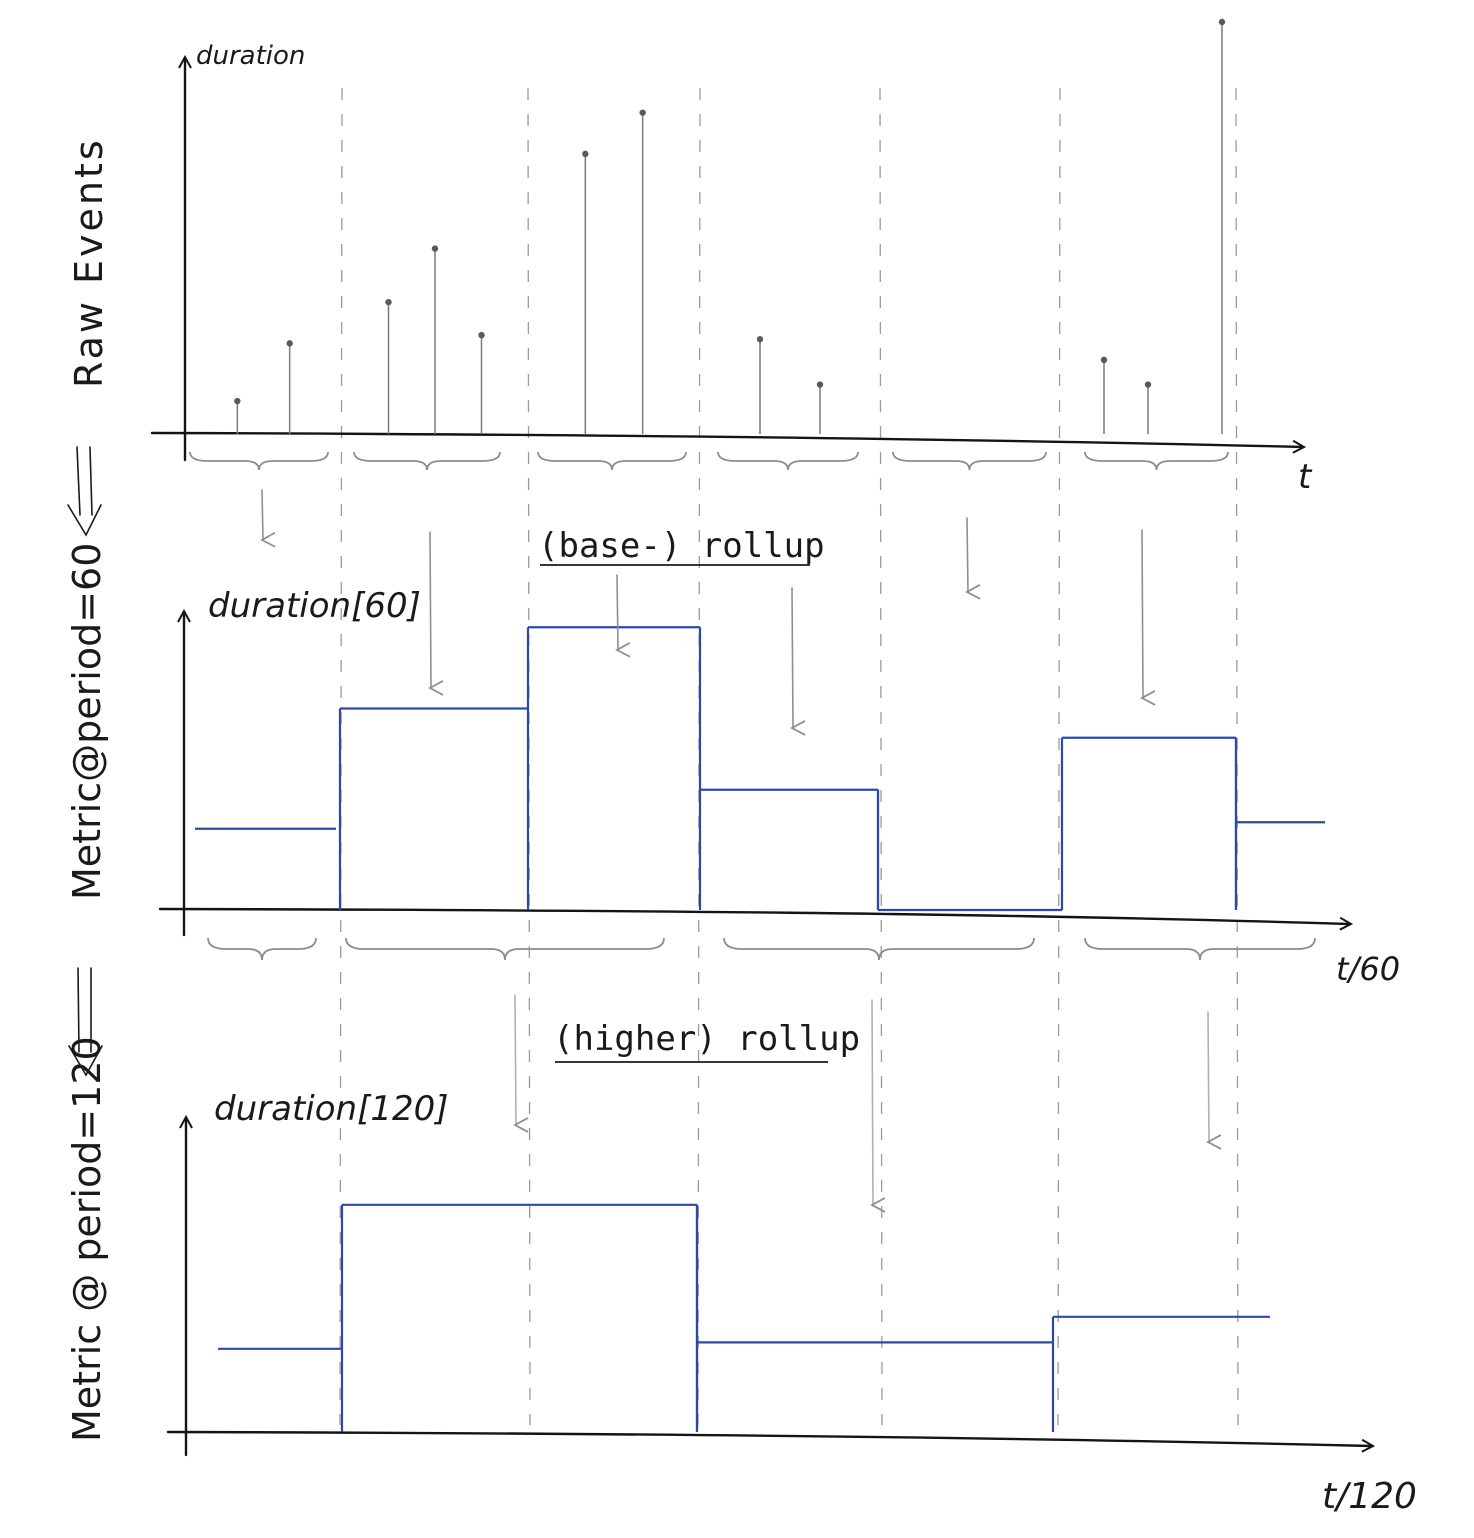 The image size is (1474, 1538). I want to click on p120-step-series, so click(744, 1317).